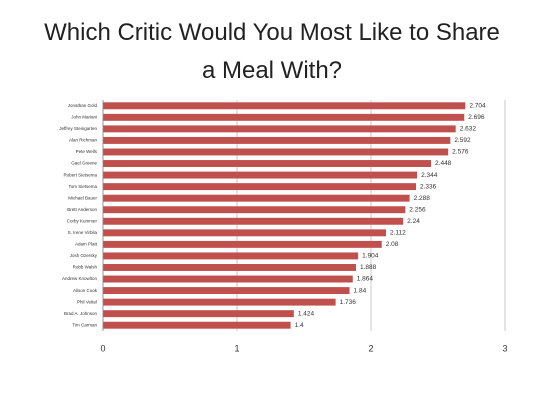  Describe the element at coordinates (348, 302) in the screenshot. I see `data-label: 1.736` at that location.